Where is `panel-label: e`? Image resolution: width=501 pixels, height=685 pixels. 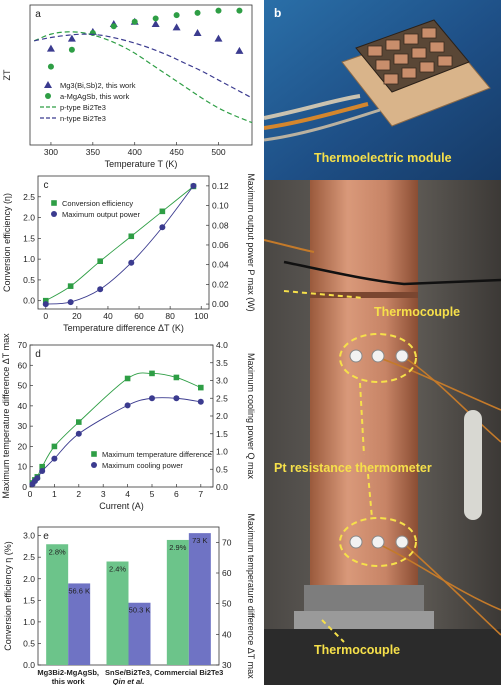
panel-label: e is located at coordinates (46, 536).